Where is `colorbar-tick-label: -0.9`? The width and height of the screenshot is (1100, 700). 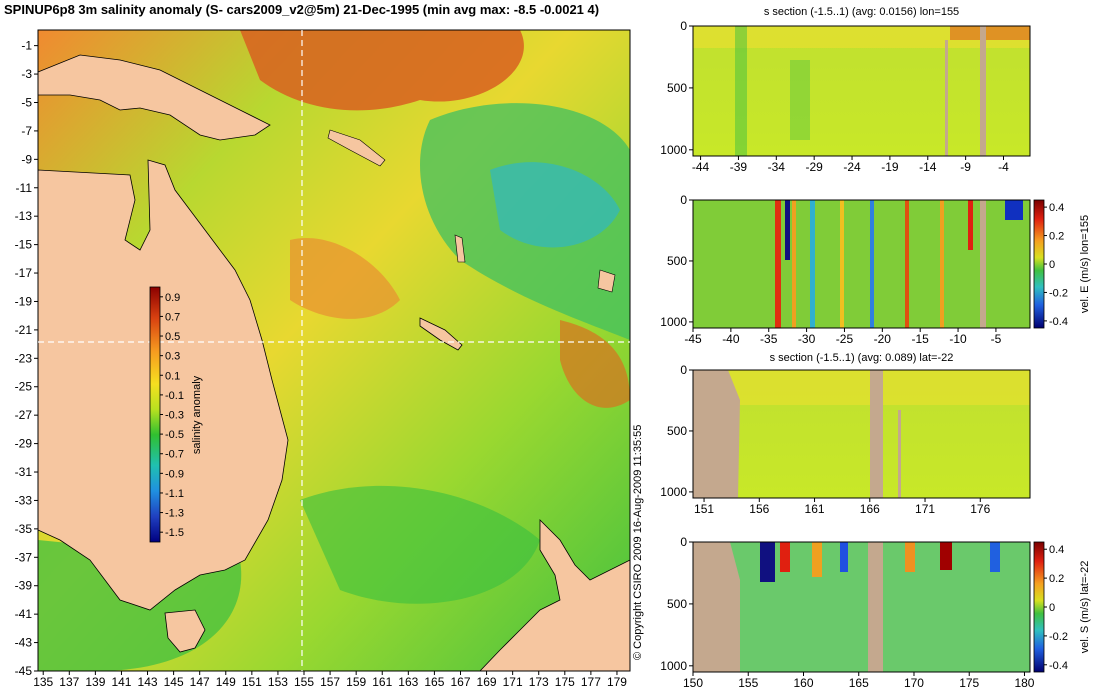 colorbar-tick-label: -0.9 is located at coordinates (174, 474).